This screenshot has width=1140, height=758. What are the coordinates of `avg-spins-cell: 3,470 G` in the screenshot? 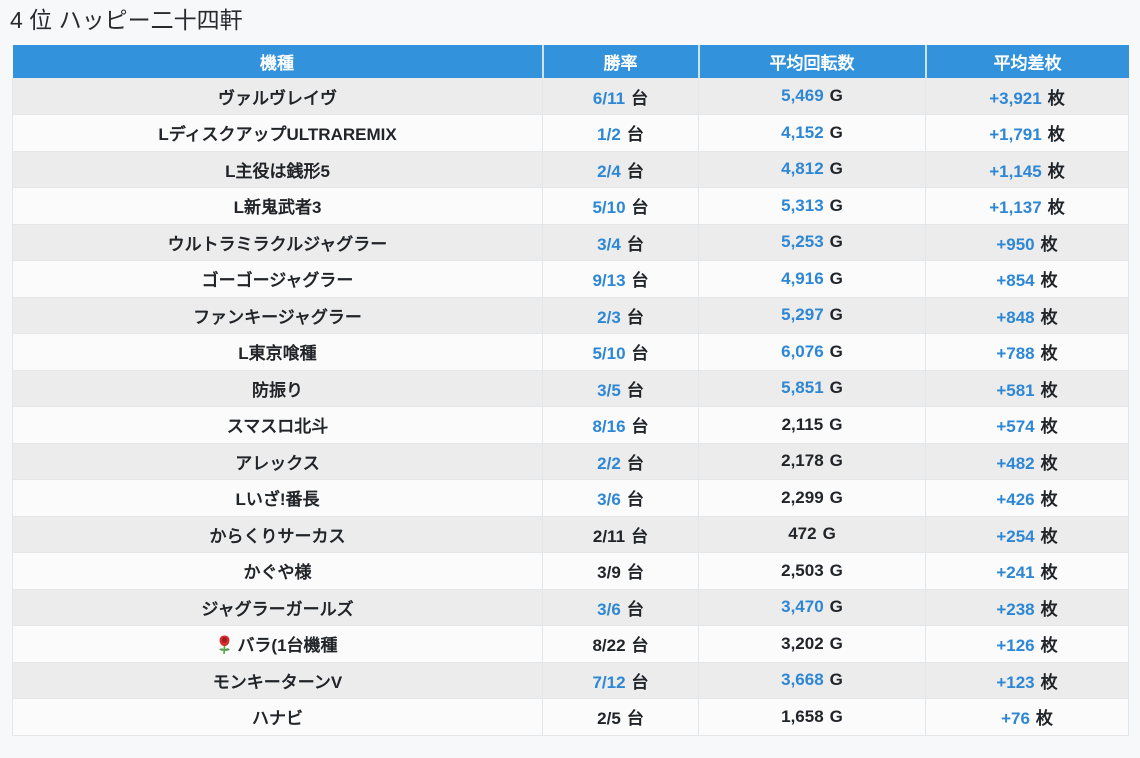 It's located at (812, 607).